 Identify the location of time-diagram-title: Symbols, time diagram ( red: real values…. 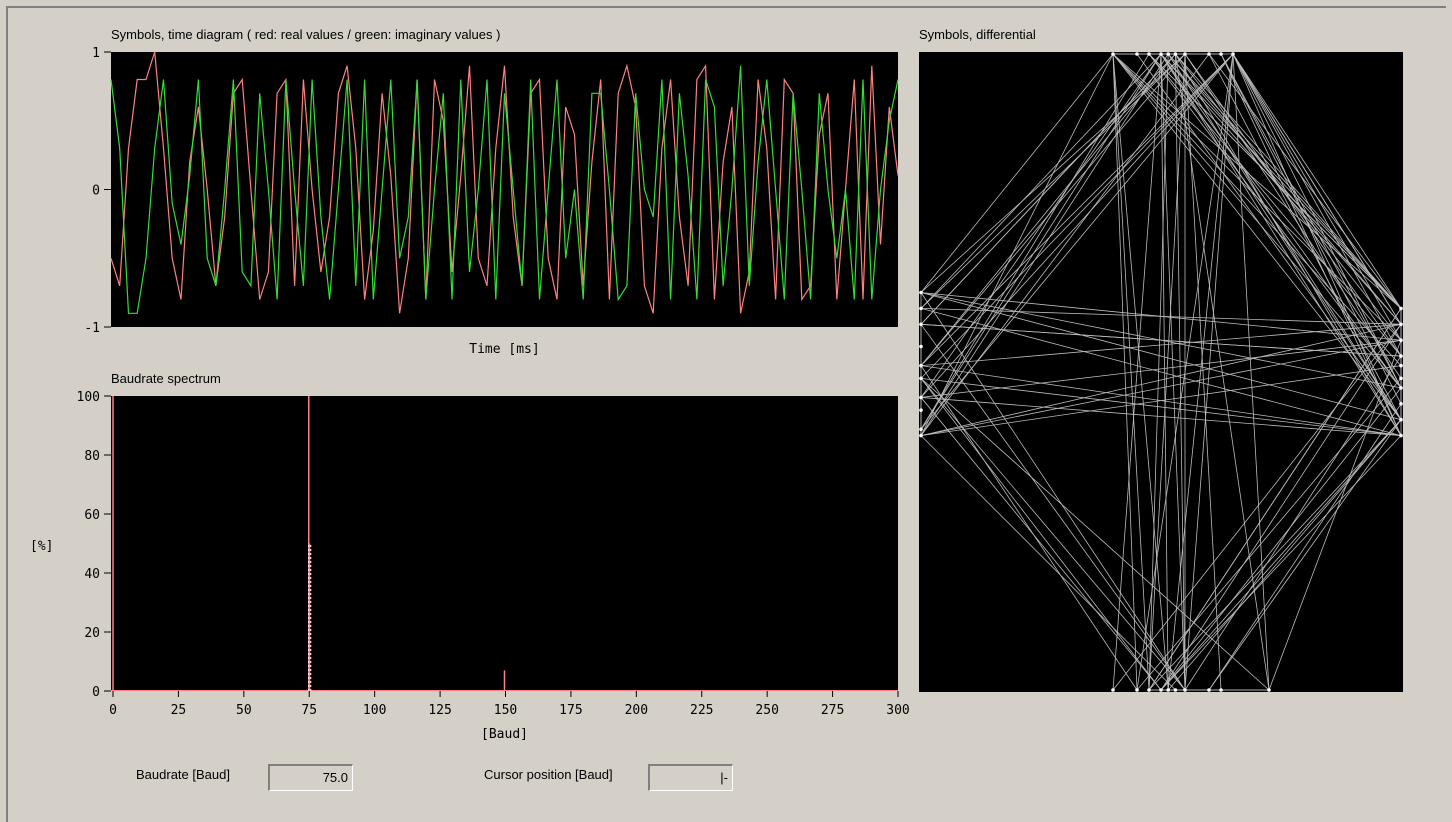
(306, 34).